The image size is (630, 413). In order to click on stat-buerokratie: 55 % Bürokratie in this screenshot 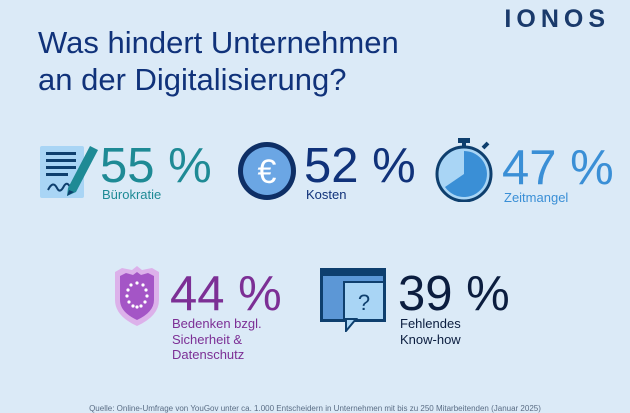, I will do `click(128, 175)`.